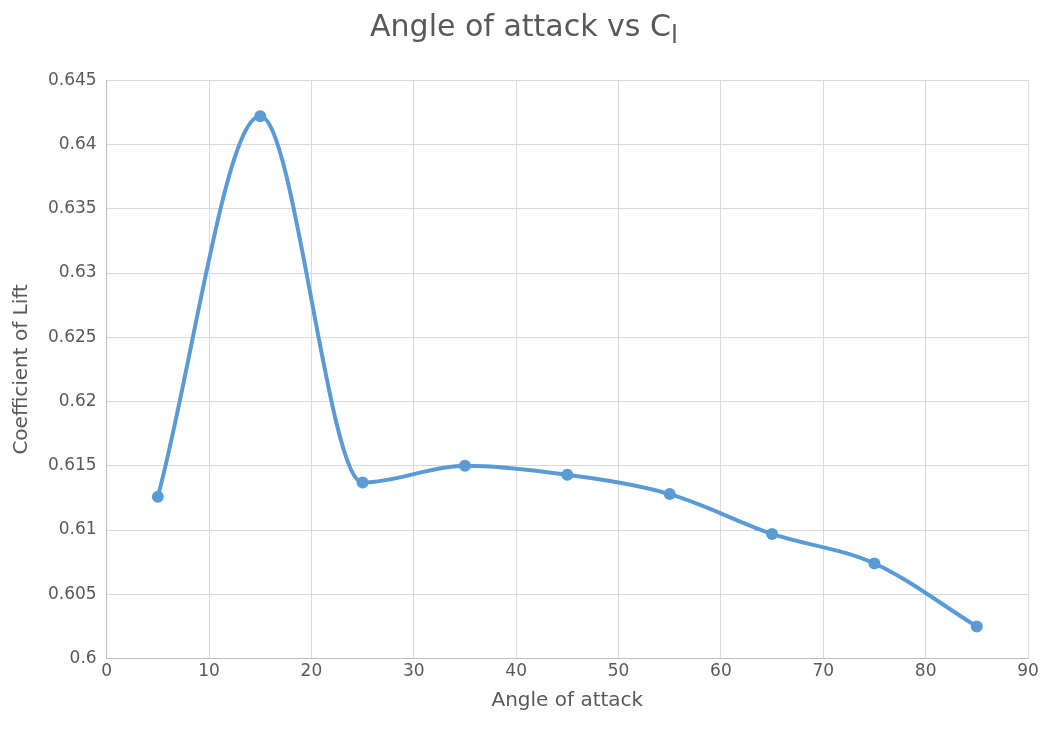  I want to click on y-tick-label: 0.615, so click(72, 464).